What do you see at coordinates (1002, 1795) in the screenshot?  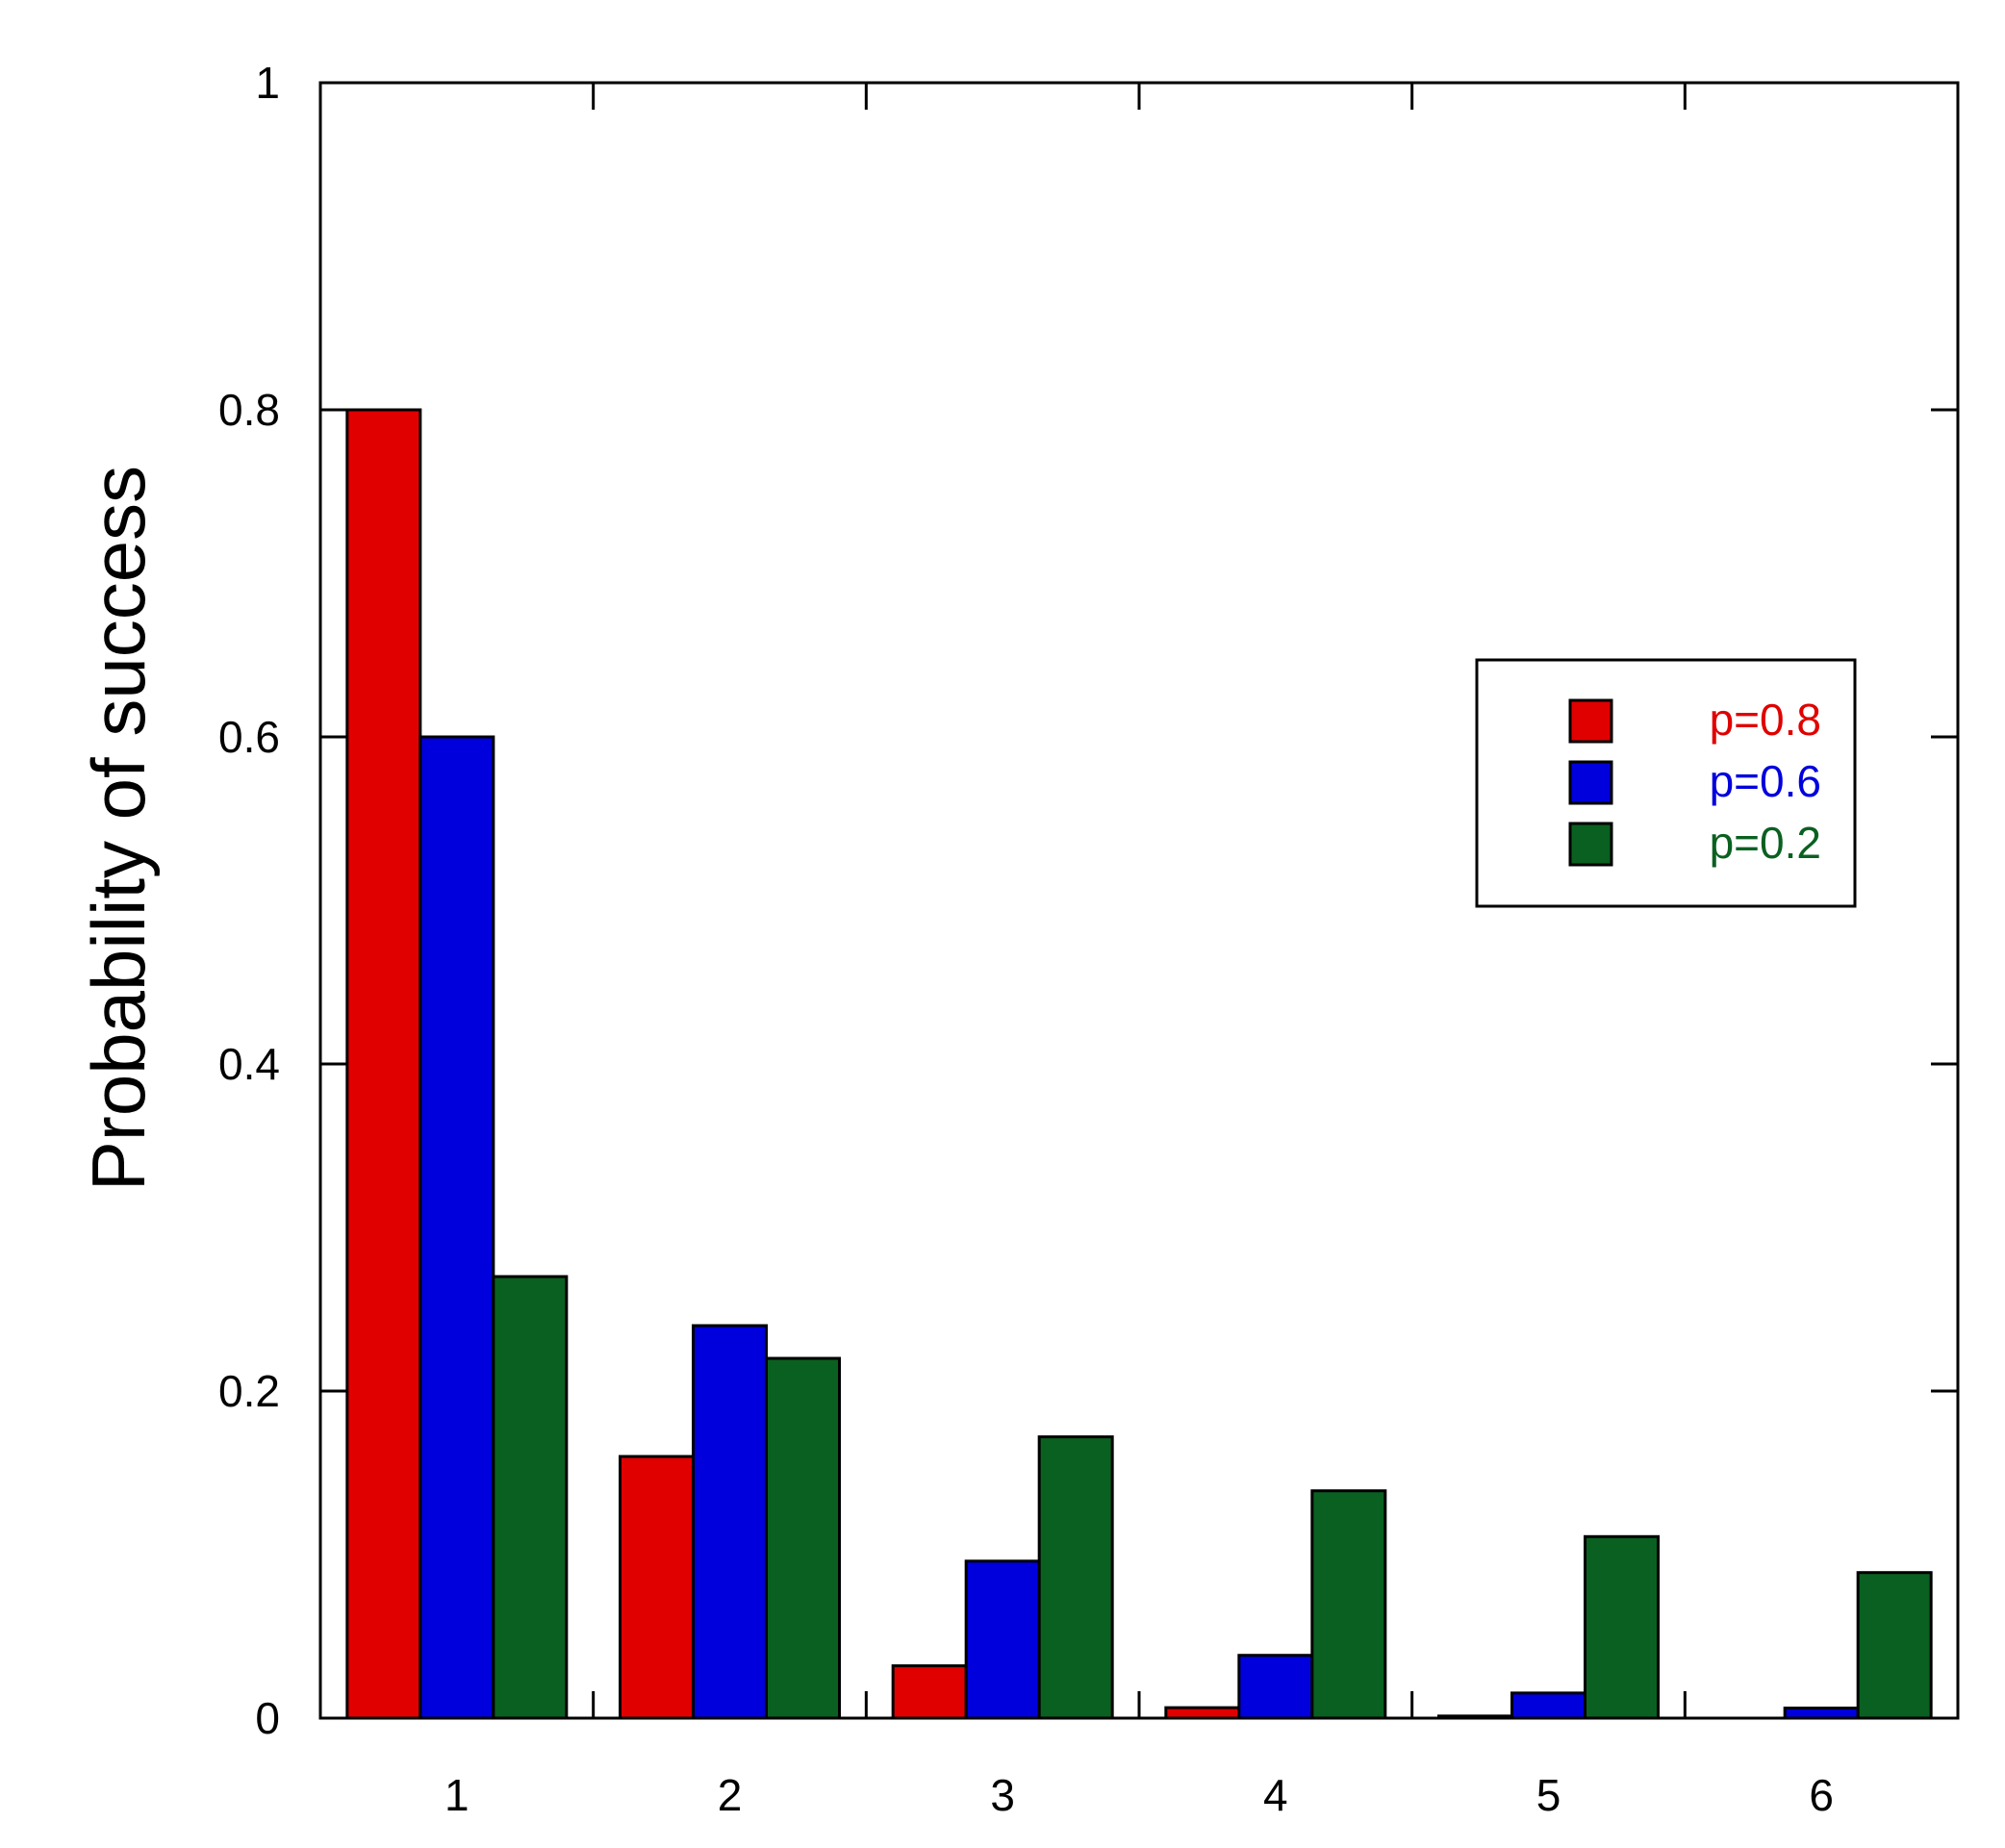 I see `x-tick-label: 3` at bounding box center [1002, 1795].